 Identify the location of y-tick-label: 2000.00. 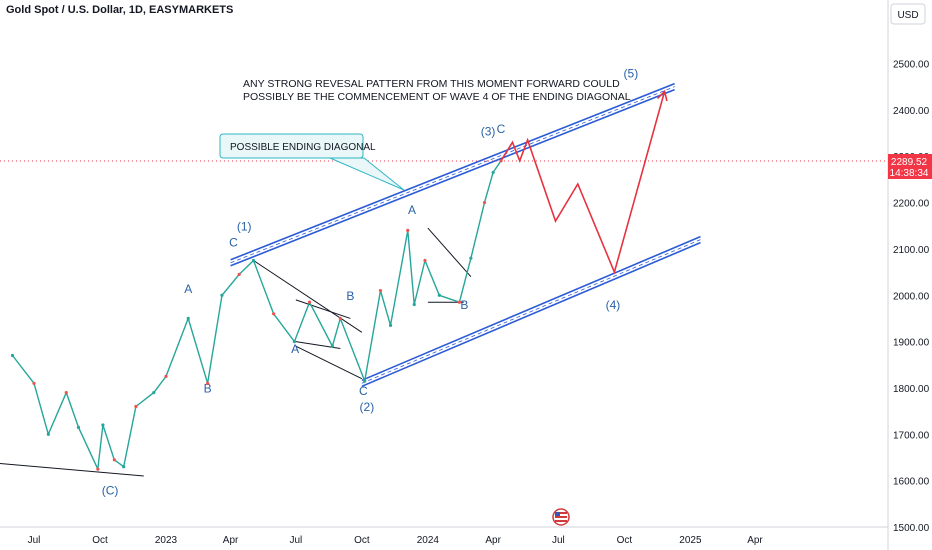
(911, 296).